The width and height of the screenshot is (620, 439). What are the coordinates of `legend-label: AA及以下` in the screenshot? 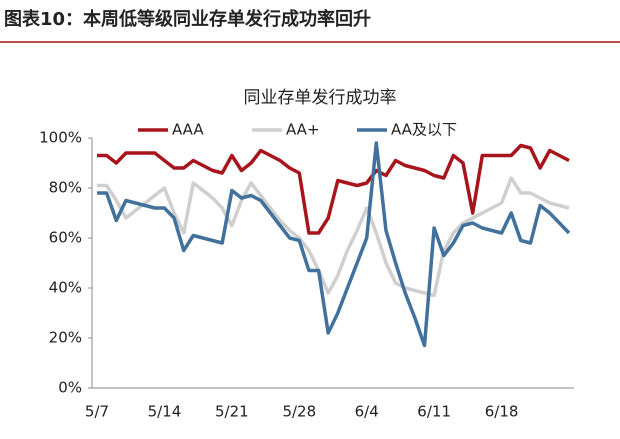 It's located at (424, 130).